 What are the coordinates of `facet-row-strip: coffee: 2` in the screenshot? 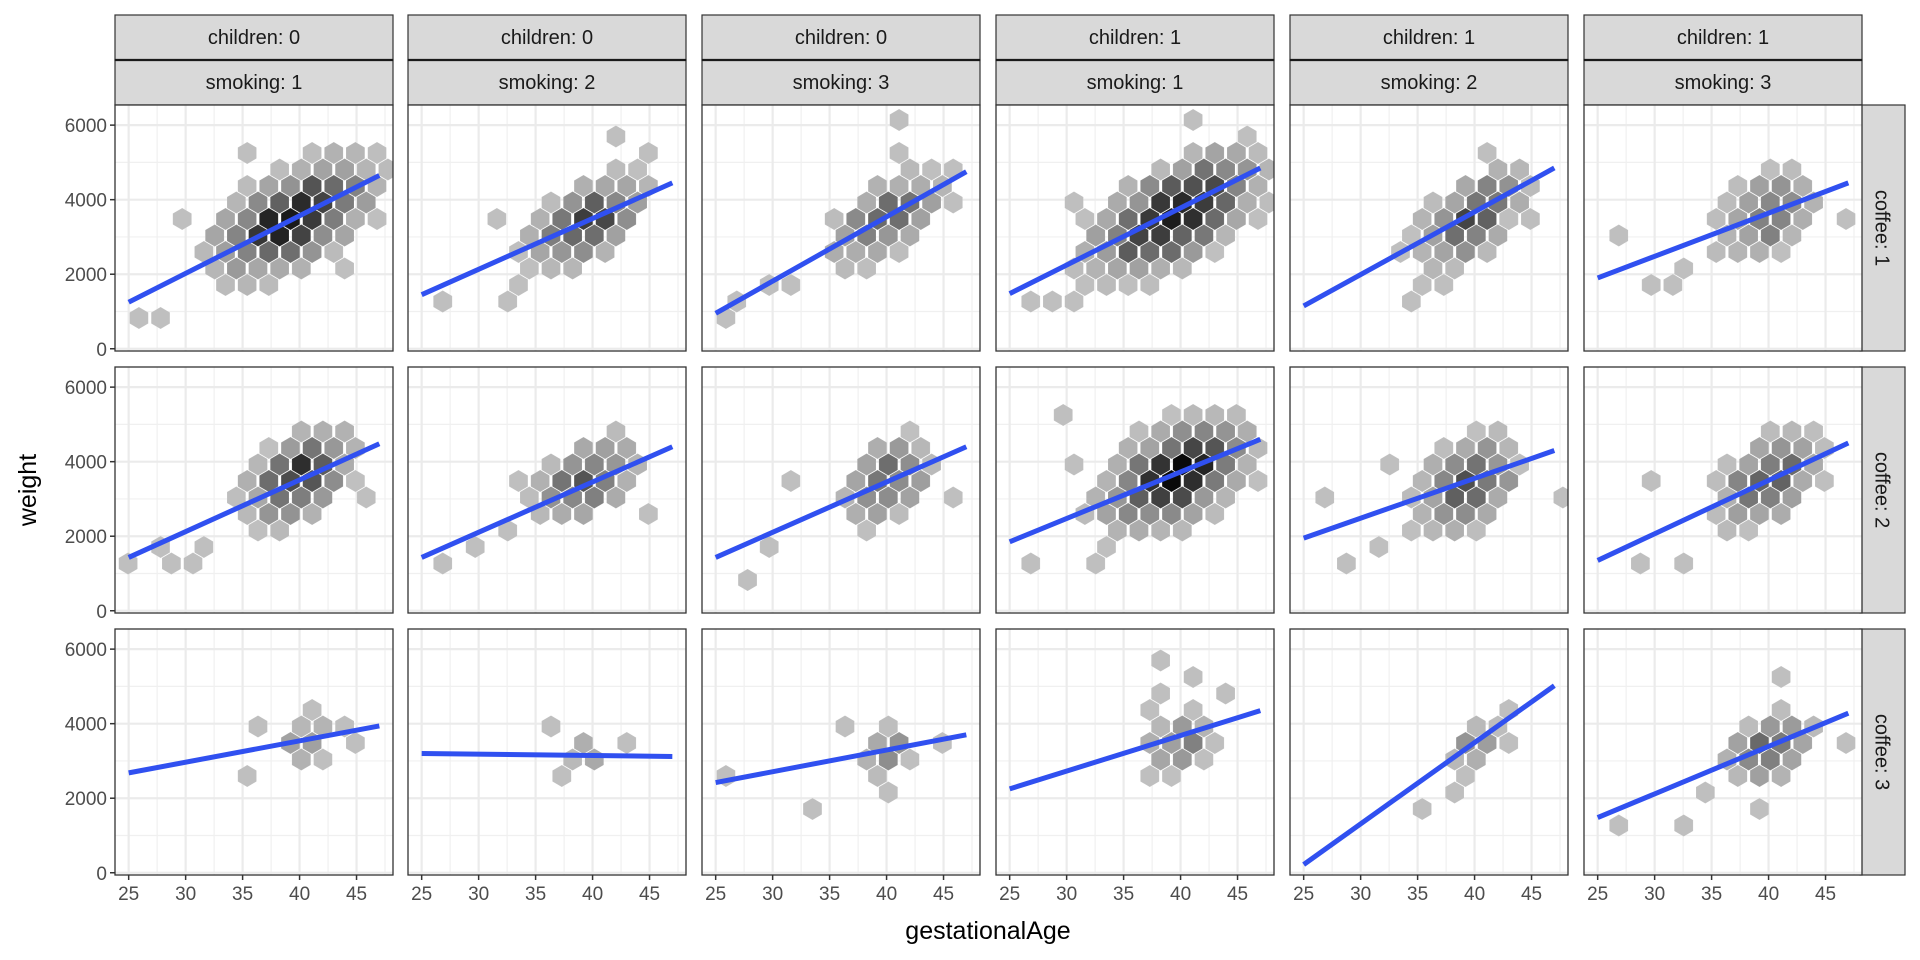 It's located at (1882, 490).